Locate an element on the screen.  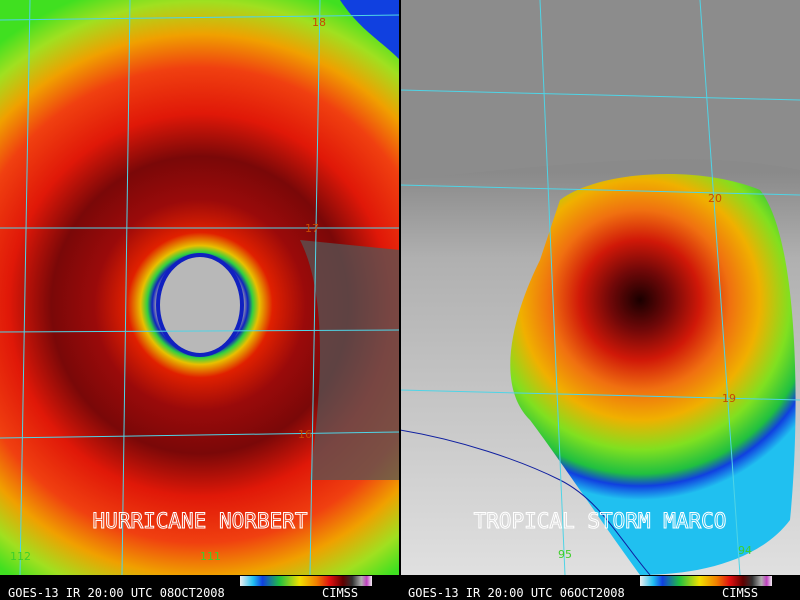
storm-title: TROPICAL STORM MARCO is located at coordinates (600, 521).